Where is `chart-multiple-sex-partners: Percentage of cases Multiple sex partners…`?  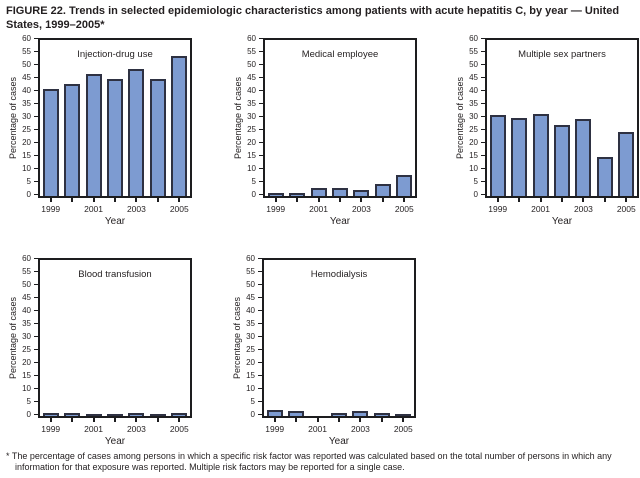 chart-multiple-sex-partners: Percentage of cases Multiple sex partners… is located at coordinates (547, 134).